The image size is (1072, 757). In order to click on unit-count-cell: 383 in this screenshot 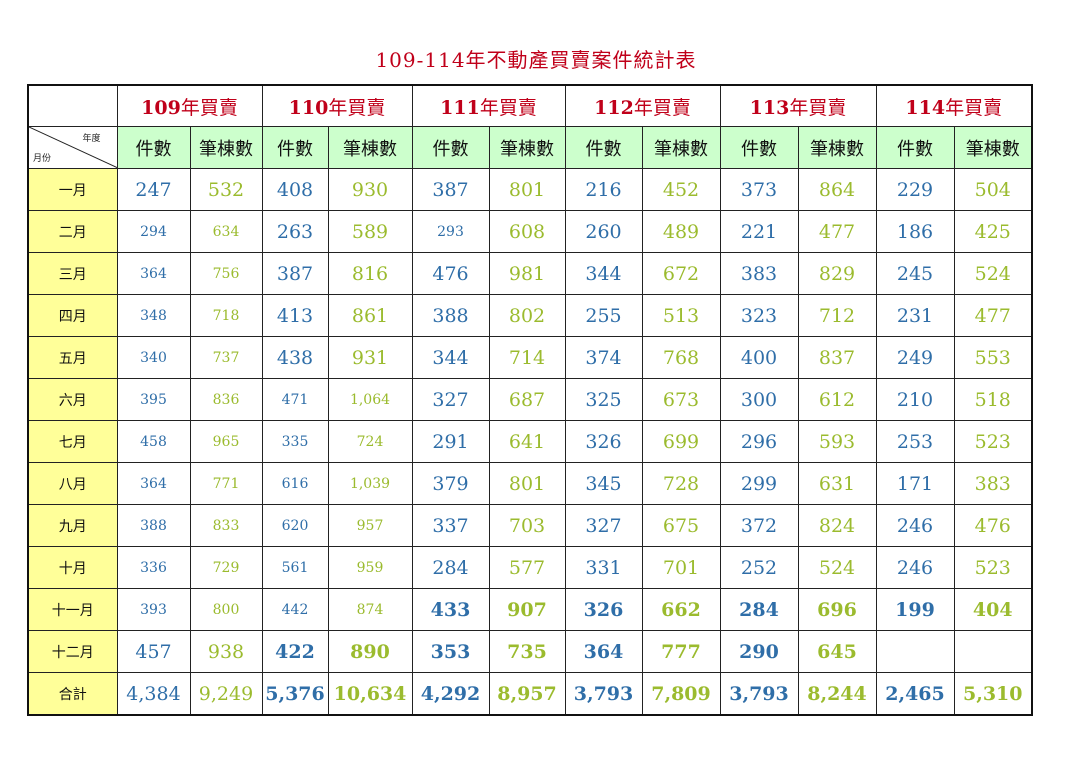, I will do `click(993, 483)`.